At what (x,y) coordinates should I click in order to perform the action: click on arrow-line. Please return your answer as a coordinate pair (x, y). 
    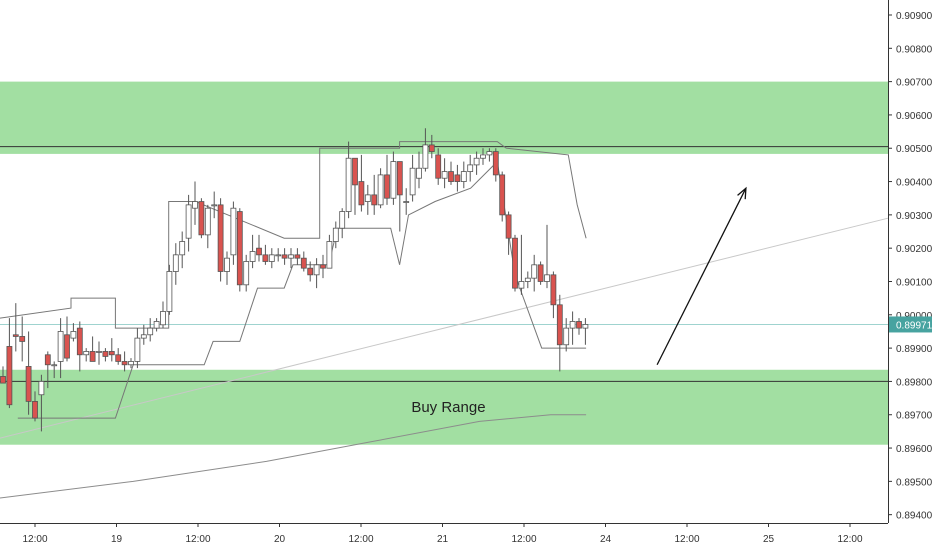
    Looking at the image, I should click on (701, 276).